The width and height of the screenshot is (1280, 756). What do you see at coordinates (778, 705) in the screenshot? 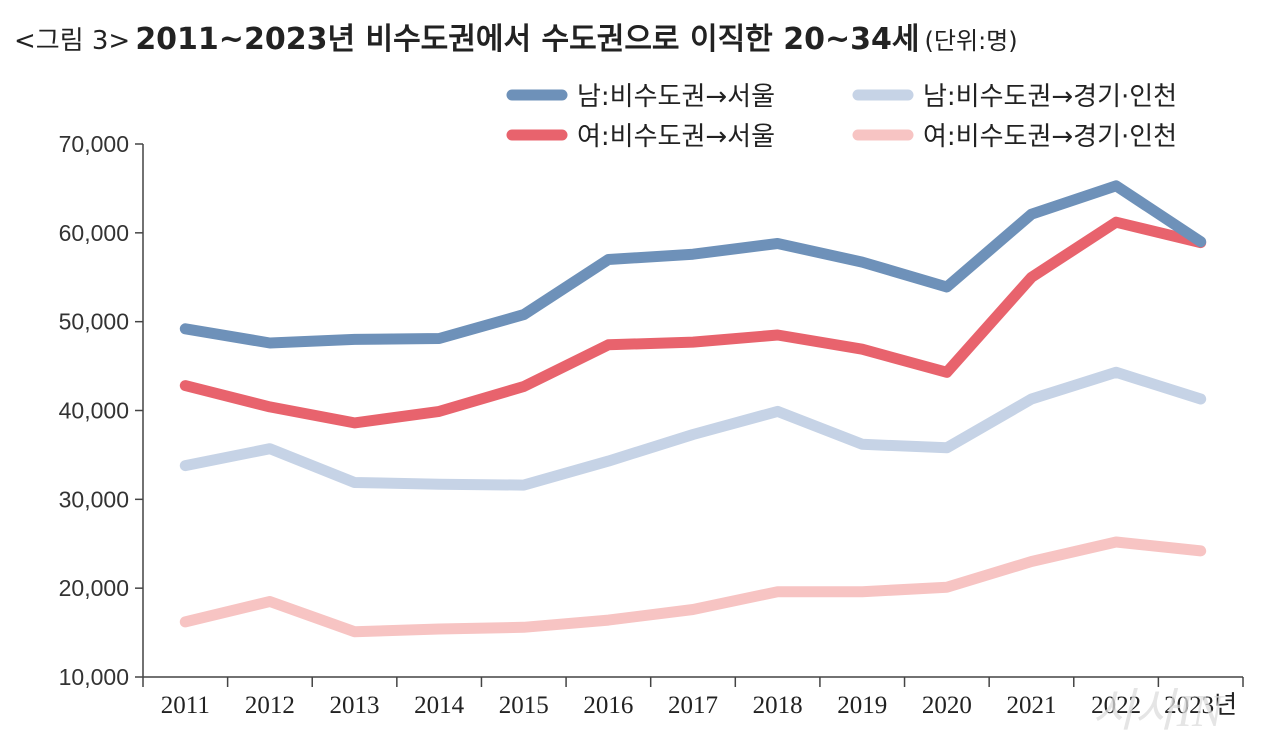
I see `x-tick-label: 2018` at bounding box center [778, 705].